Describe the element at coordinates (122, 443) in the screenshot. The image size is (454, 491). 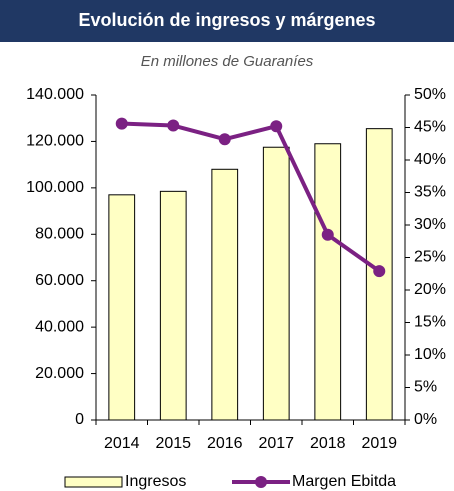
I see `x-tick-label: 2014` at that location.